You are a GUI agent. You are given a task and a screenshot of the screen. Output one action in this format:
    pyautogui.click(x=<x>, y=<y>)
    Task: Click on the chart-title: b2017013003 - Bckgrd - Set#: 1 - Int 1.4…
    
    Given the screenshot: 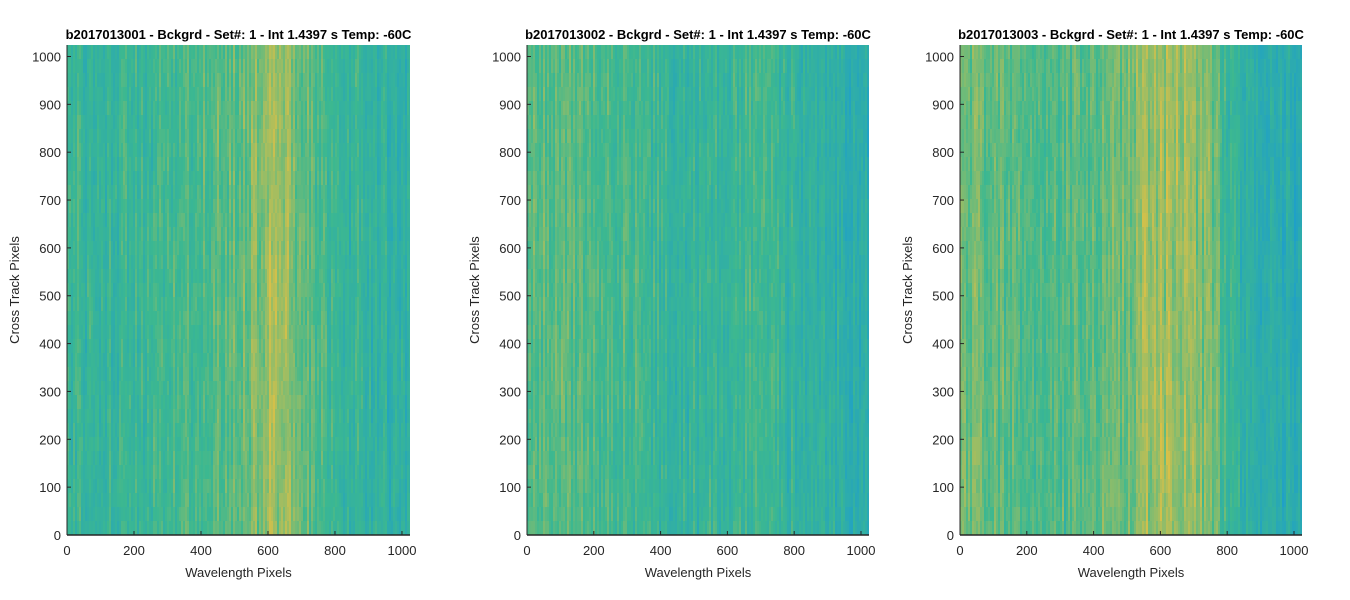 What is the action you would take?
    pyautogui.click(x=1131, y=34)
    